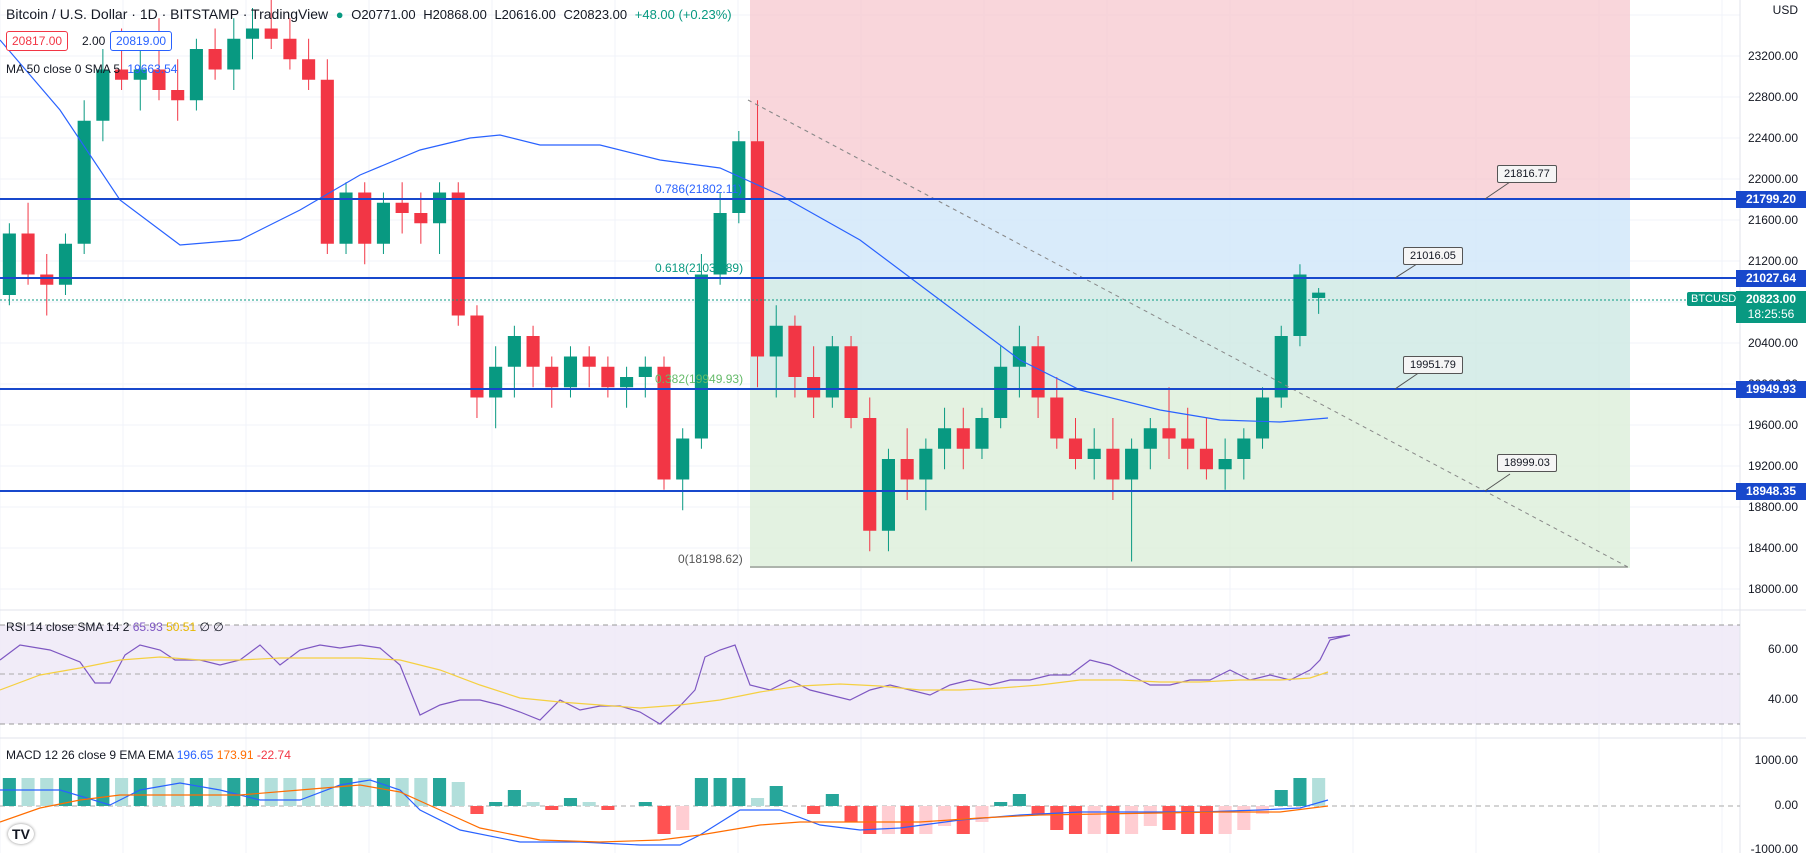 The height and width of the screenshot is (856, 1806). I want to click on macd-tick: 0.00, so click(1786, 805).